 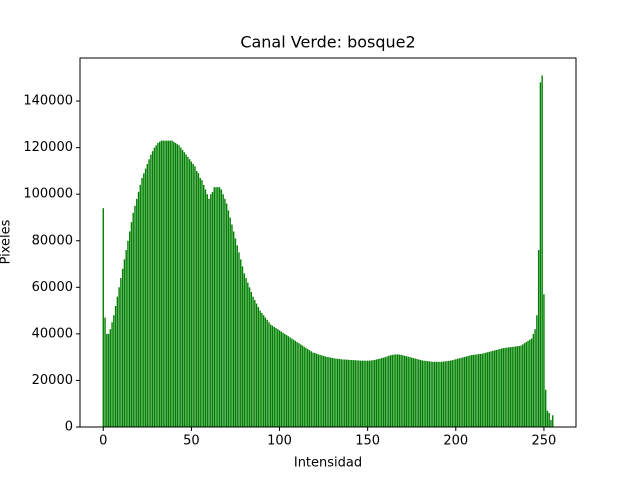 What do you see at coordinates (48, 147) in the screenshot?
I see `y-tick-label: 120000` at bounding box center [48, 147].